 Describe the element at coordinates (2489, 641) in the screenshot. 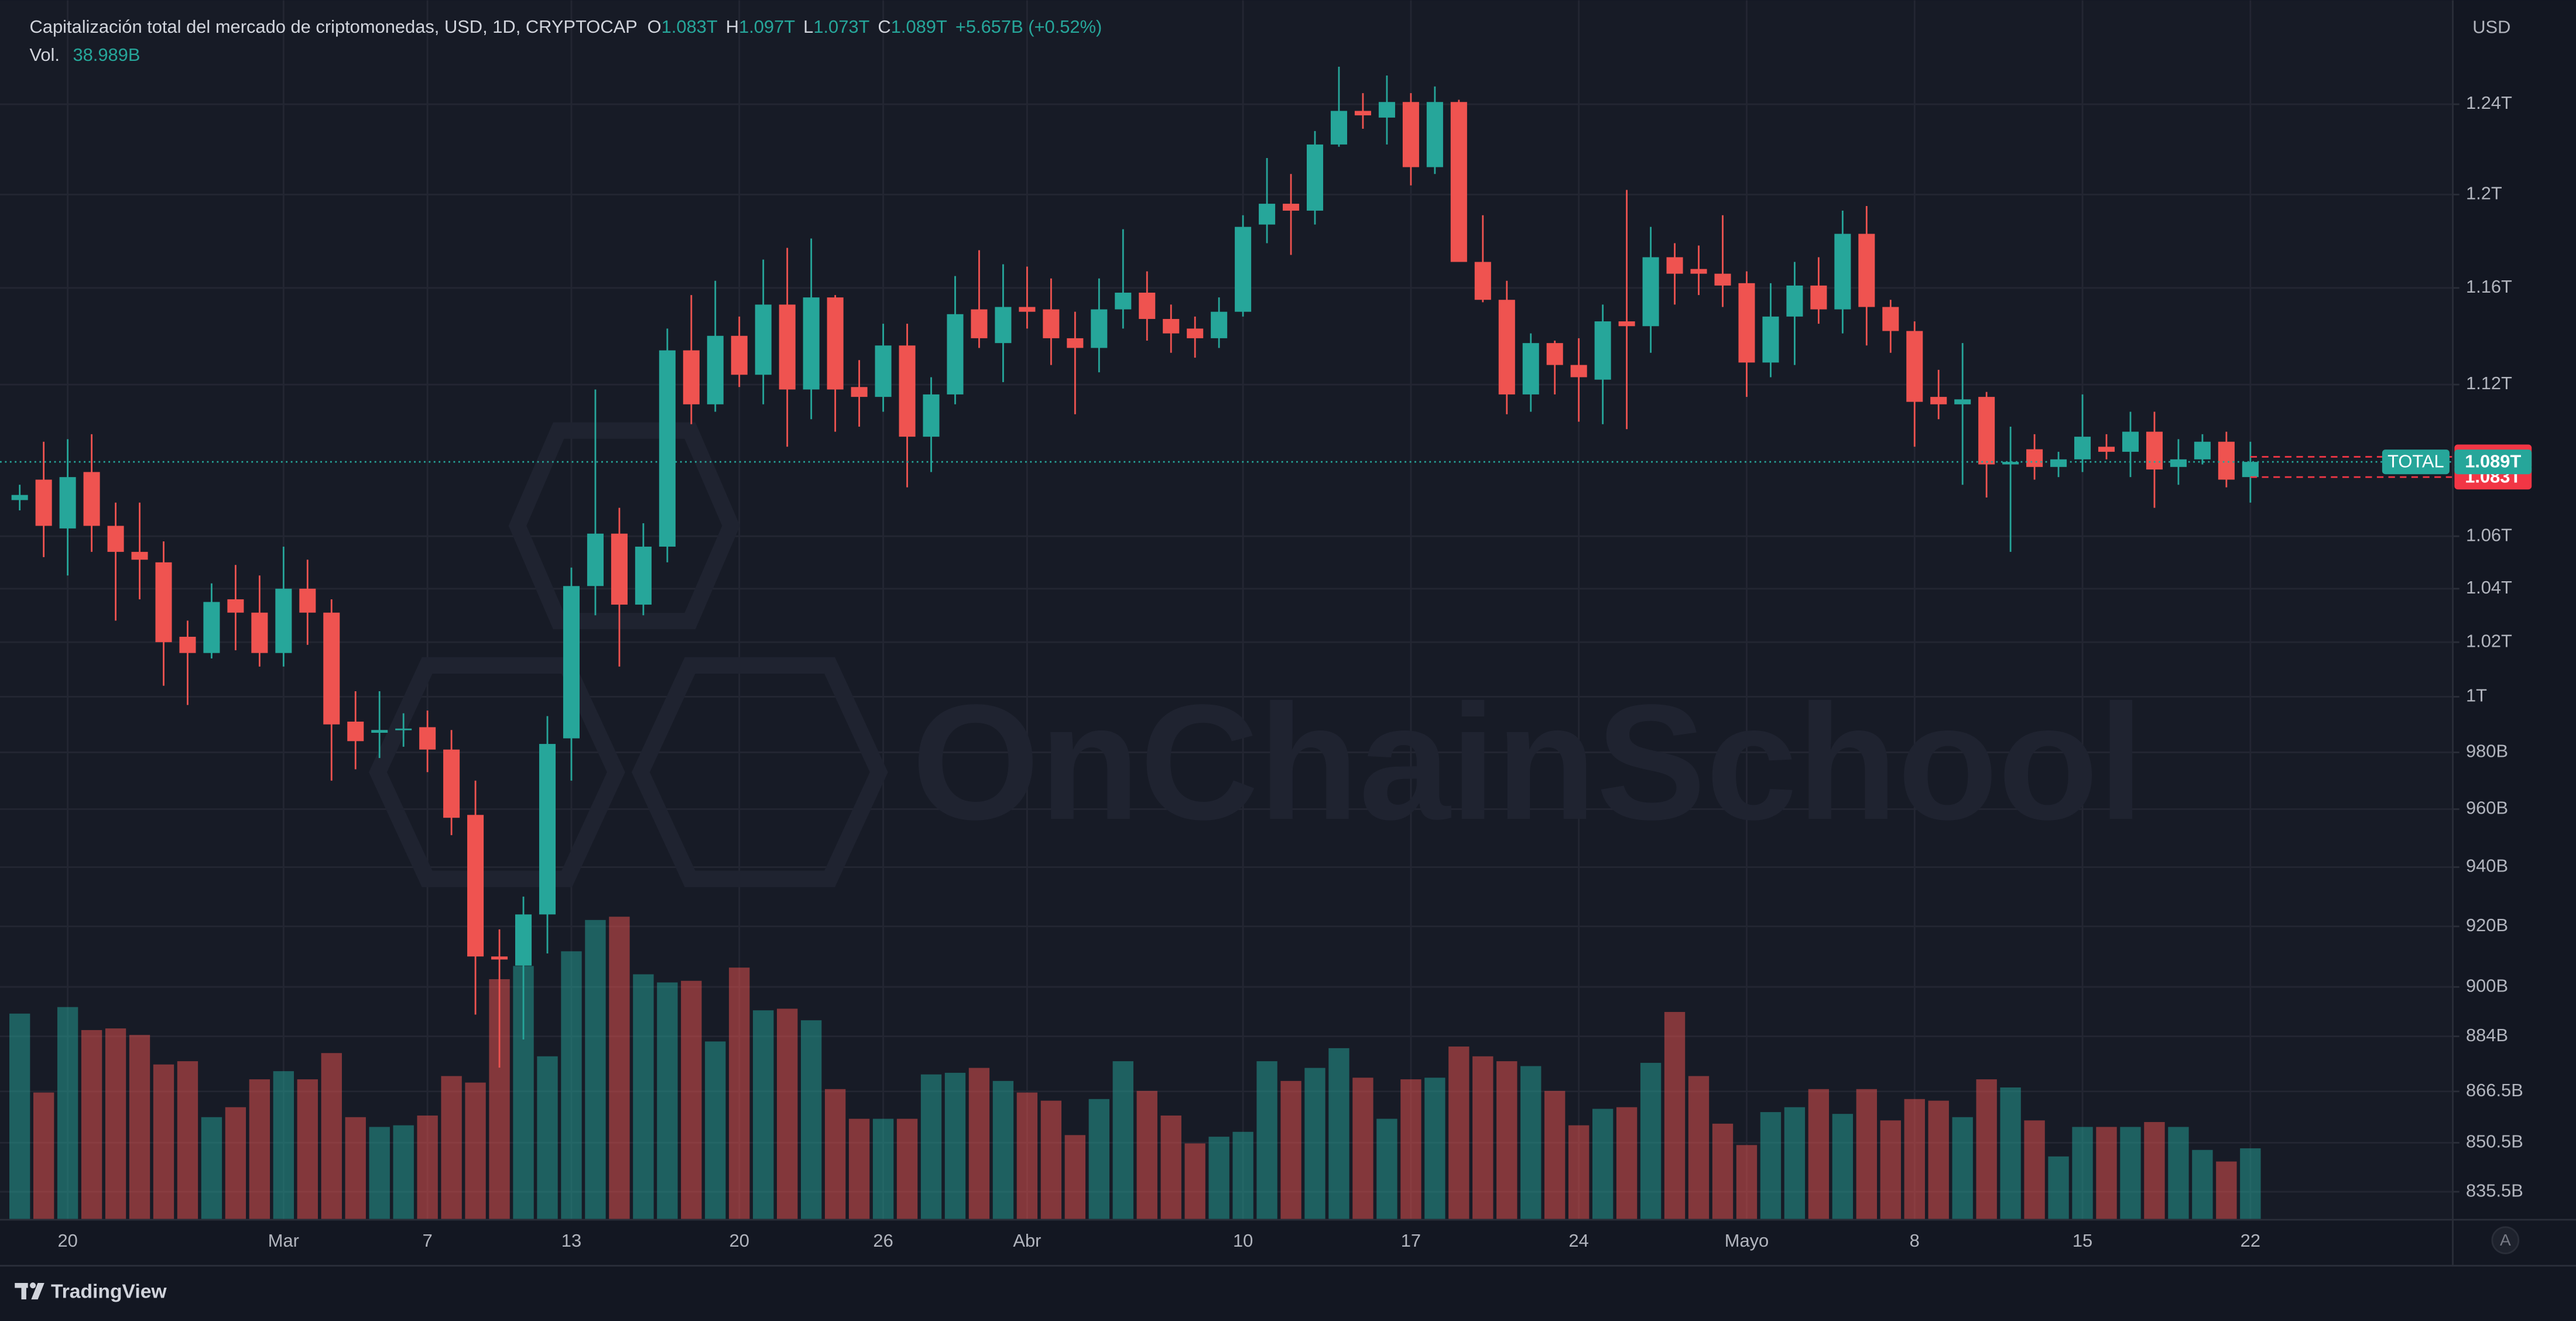

I see `y-tick-label: 1.02T` at that location.